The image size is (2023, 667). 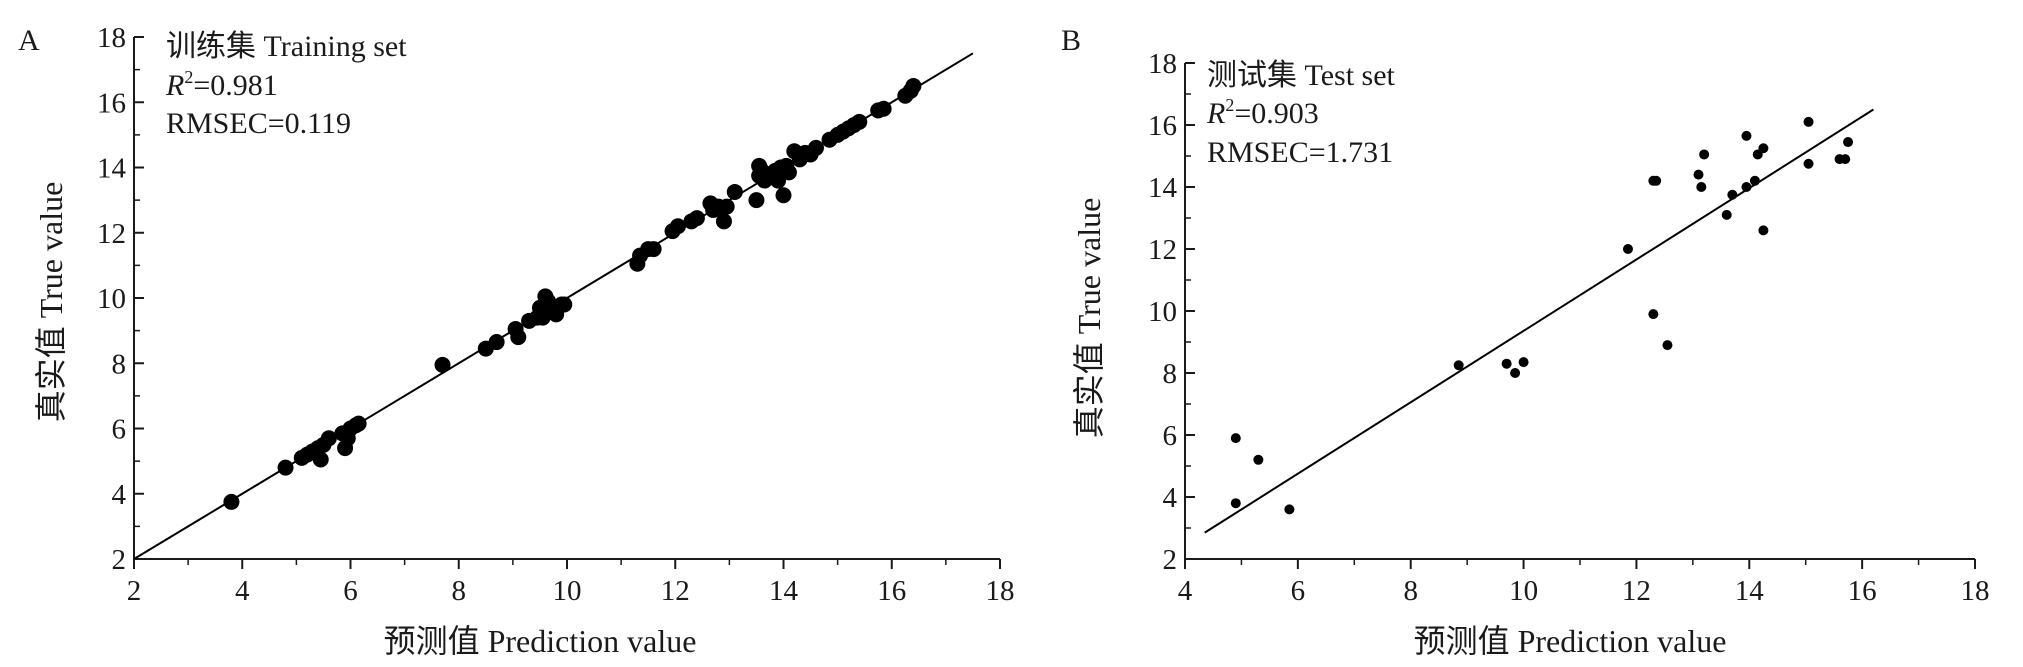 What do you see at coordinates (286, 46) in the screenshot?
I see `chart-title: 训练集 Training set` at bounding box center [286, 46].